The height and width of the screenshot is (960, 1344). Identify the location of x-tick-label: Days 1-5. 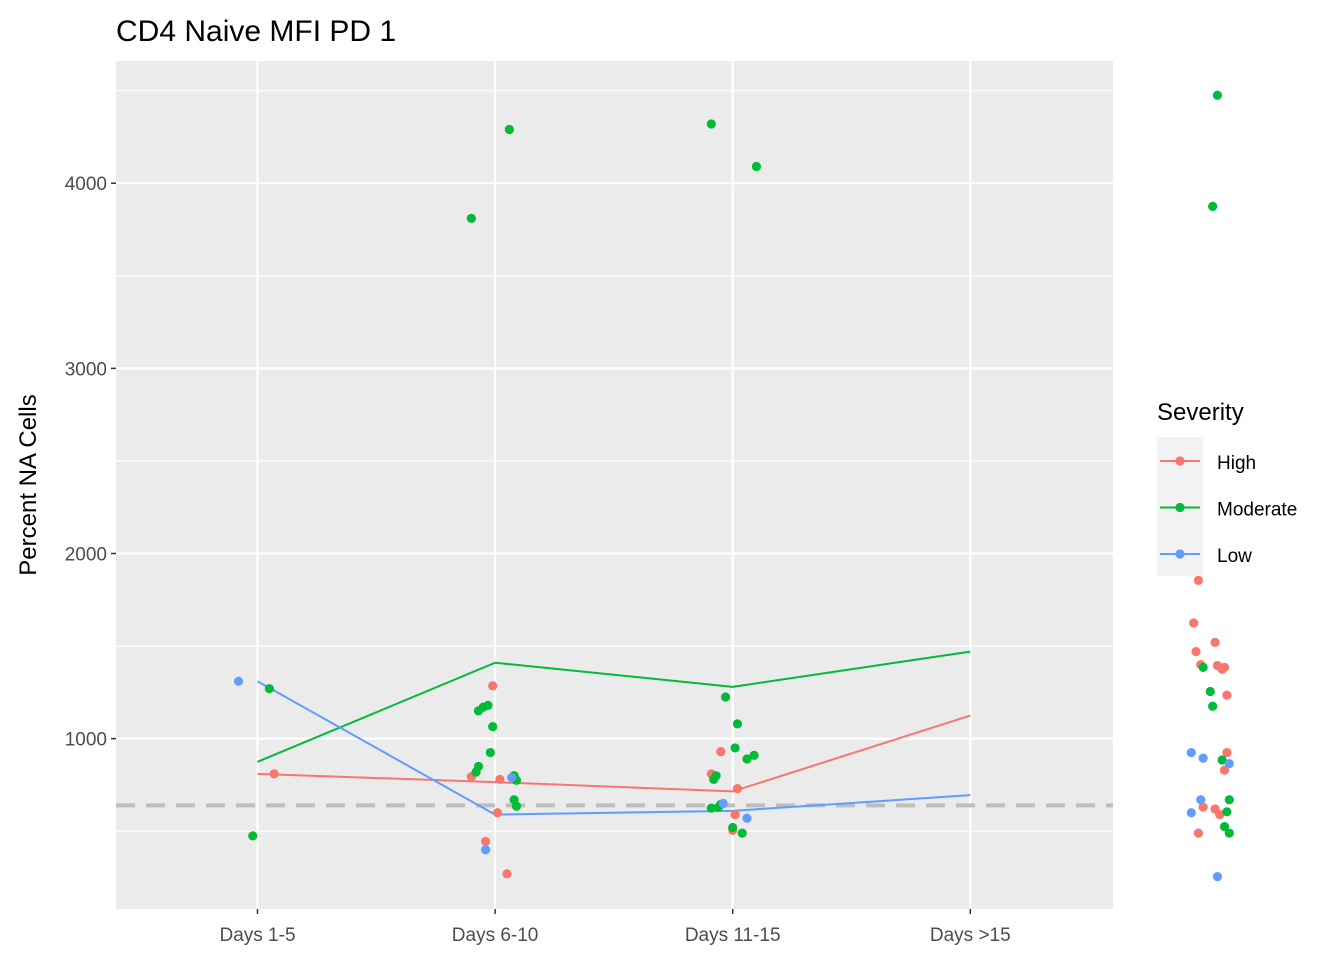
(257, 935).